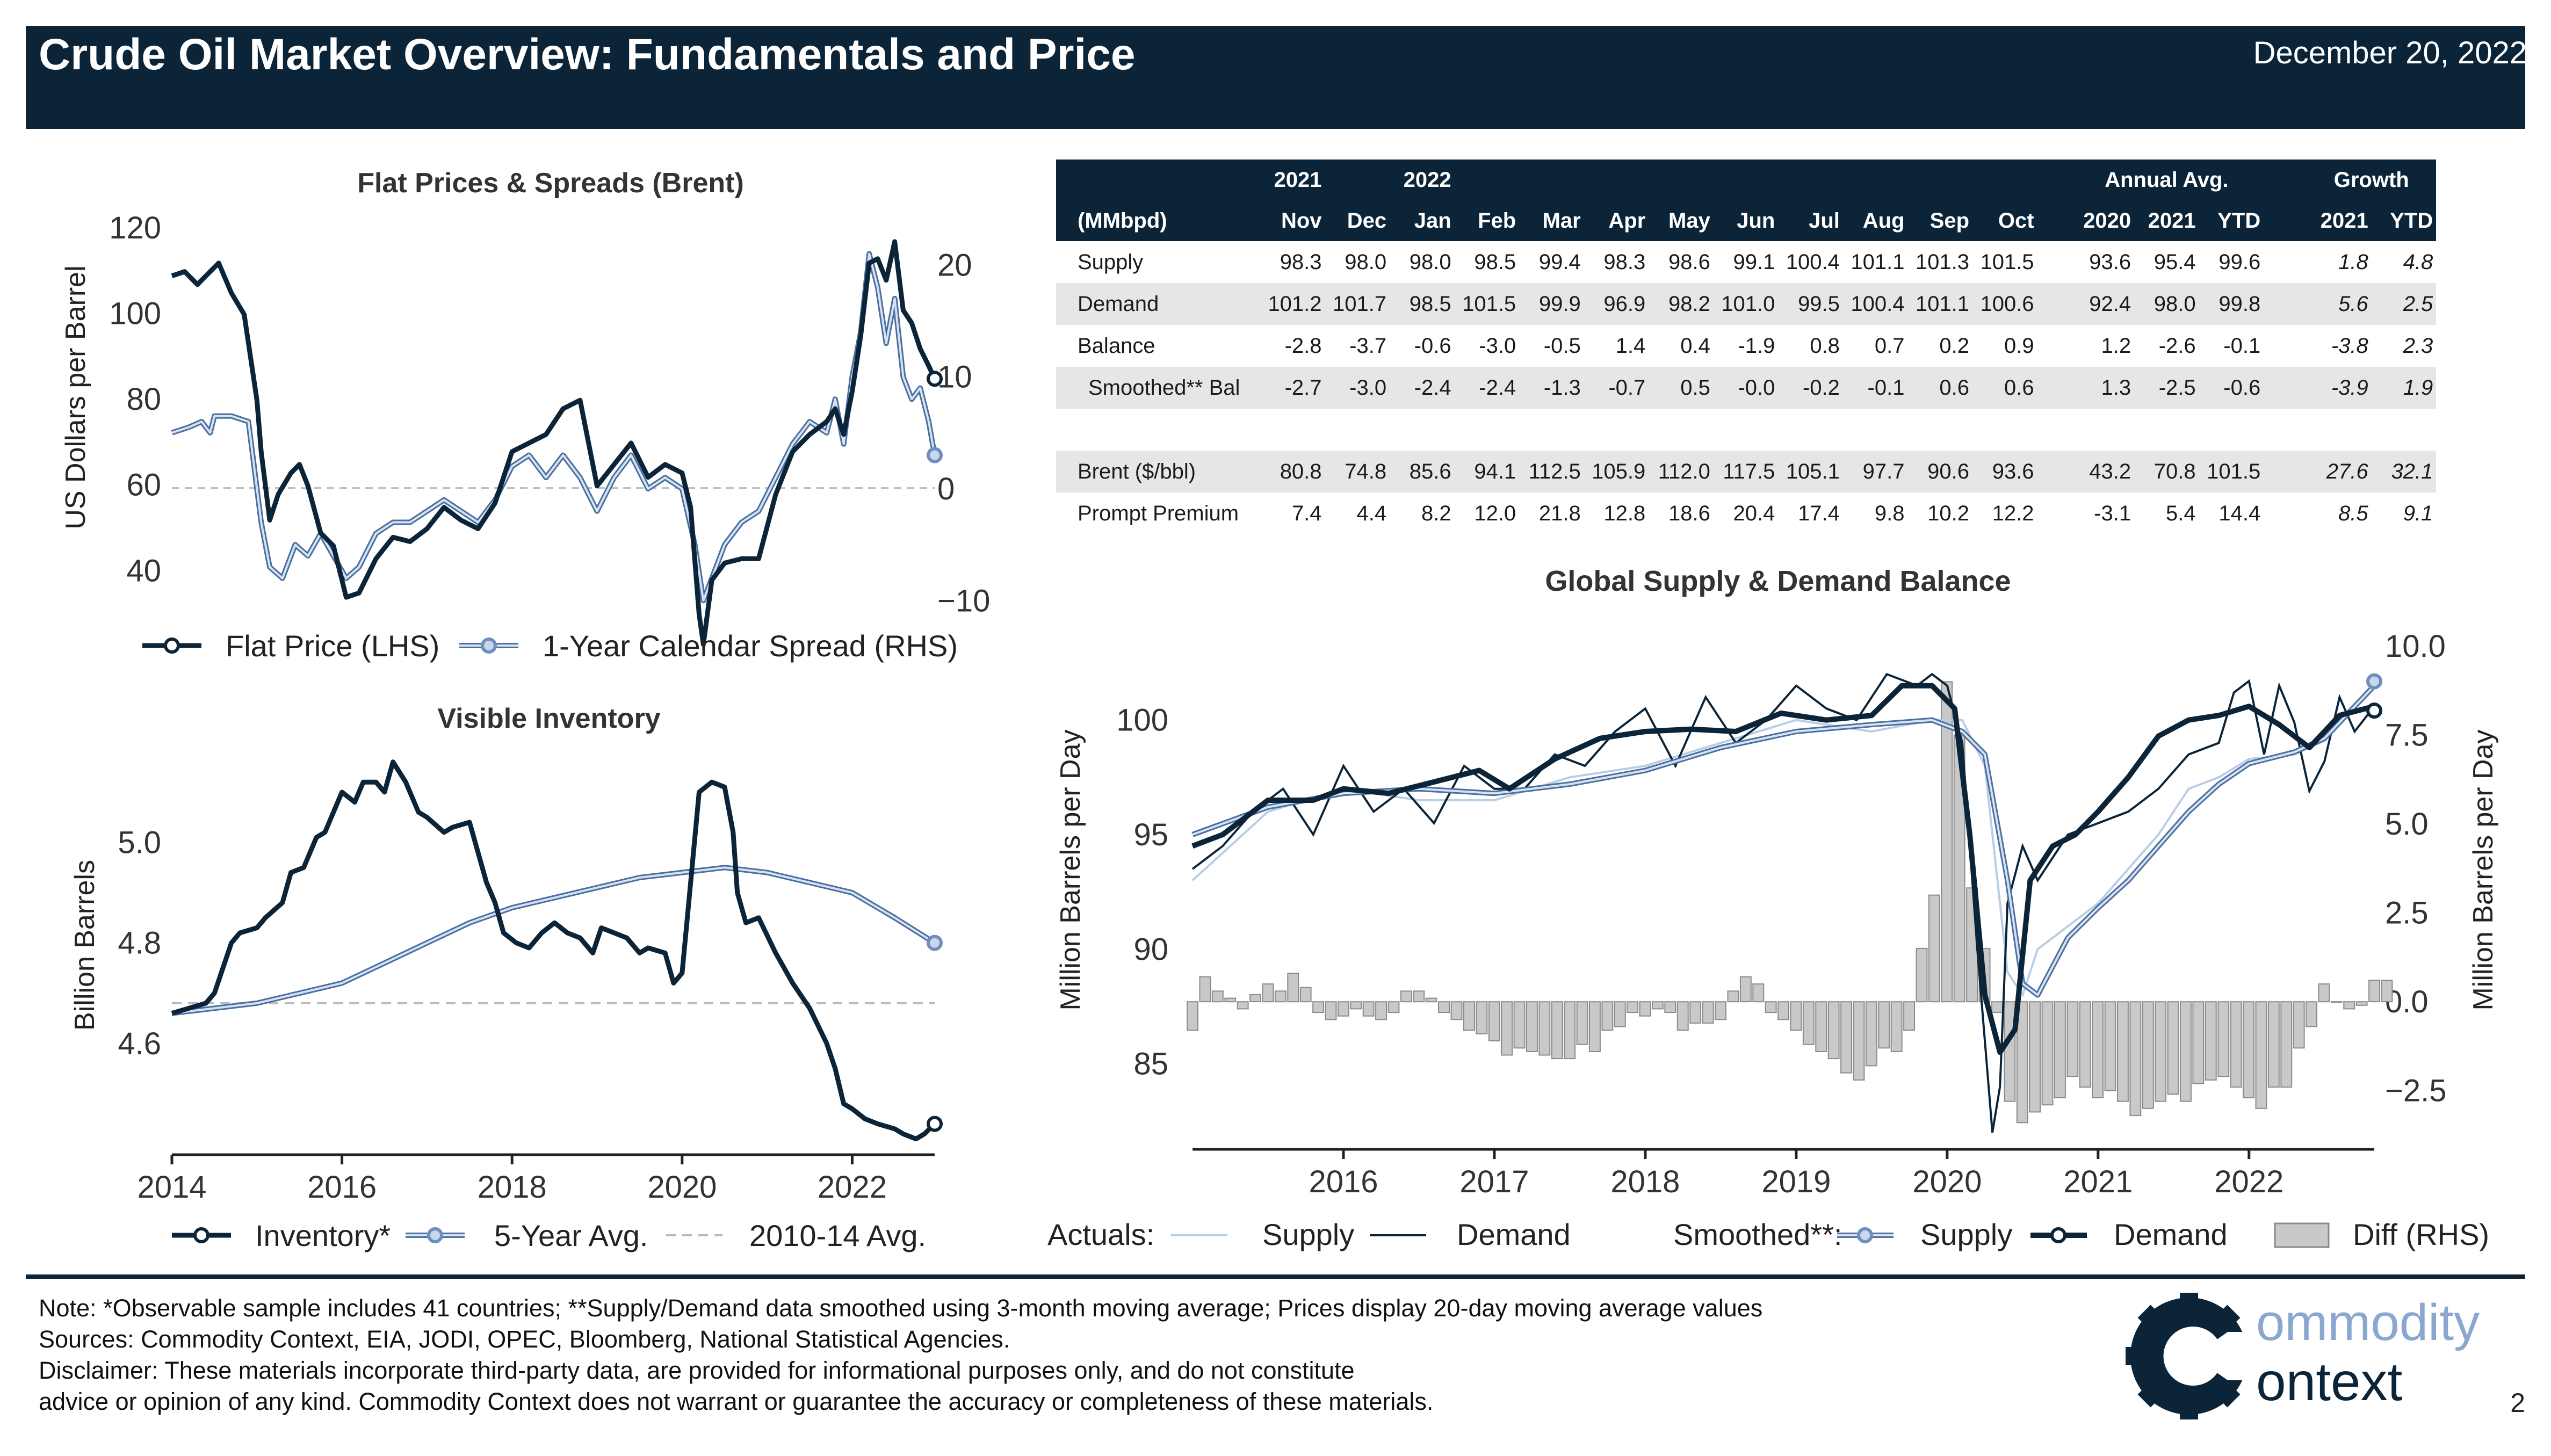 The image size is (2551, 1456). I want to click on year-2022-header: 2022, so click(1422, 180).